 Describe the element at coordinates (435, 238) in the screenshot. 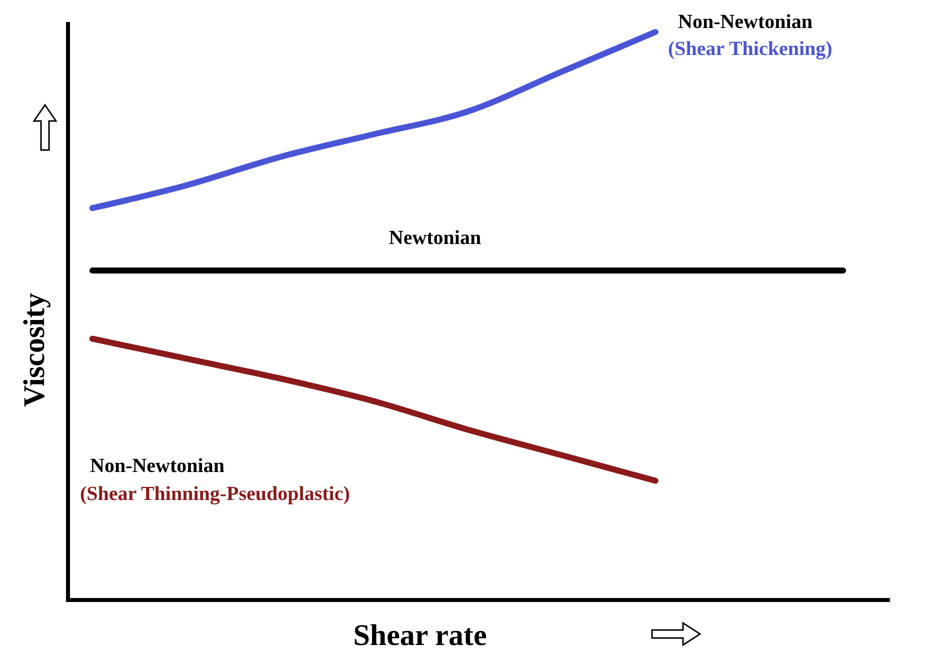

I see `series-label: Newtonian` at that location.